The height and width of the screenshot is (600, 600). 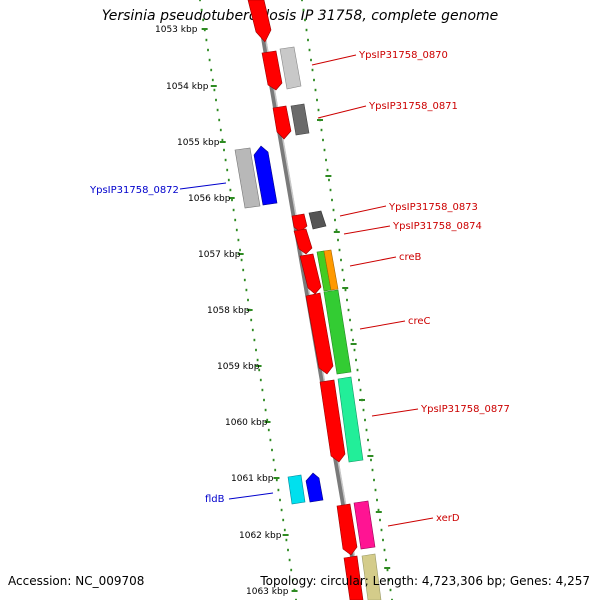 What do you see at coordinates (267, 592) in the screenshot?
I see `ruler-tick-label: 1063 kbp` at bounding box center [267, 592].